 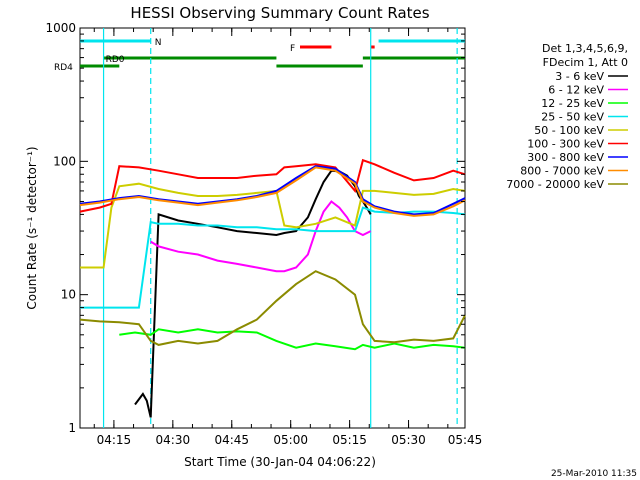 What do you see at coordinates (576, 90) in the screenshot?
I see `legend-label: 6 - 12 keV` at bounding box center [576, 90].